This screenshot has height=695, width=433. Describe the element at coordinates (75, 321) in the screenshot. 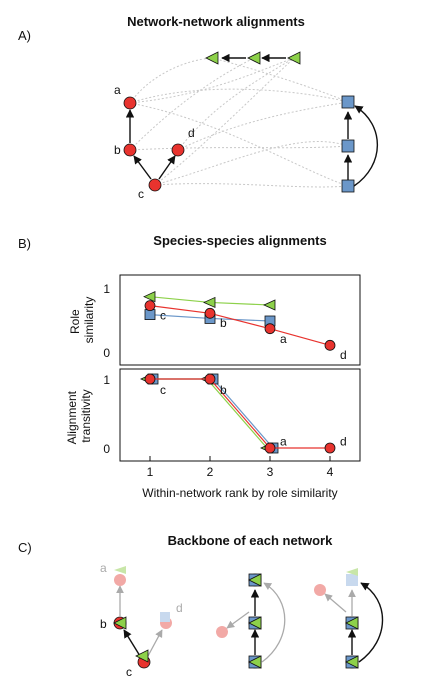

I see `y-axis-label-line: Role` at that location.